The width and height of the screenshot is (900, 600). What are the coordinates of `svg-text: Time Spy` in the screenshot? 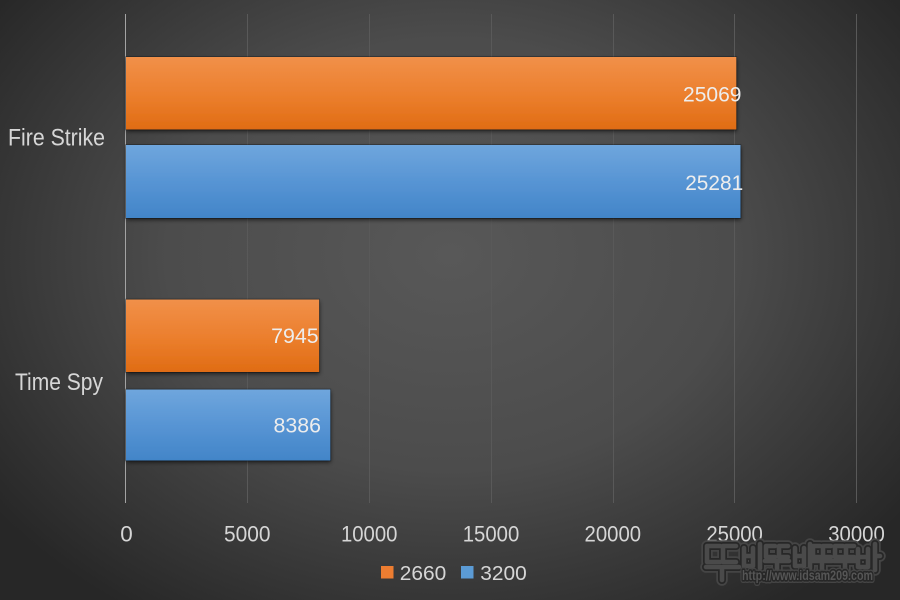 It's located at (59, 382).